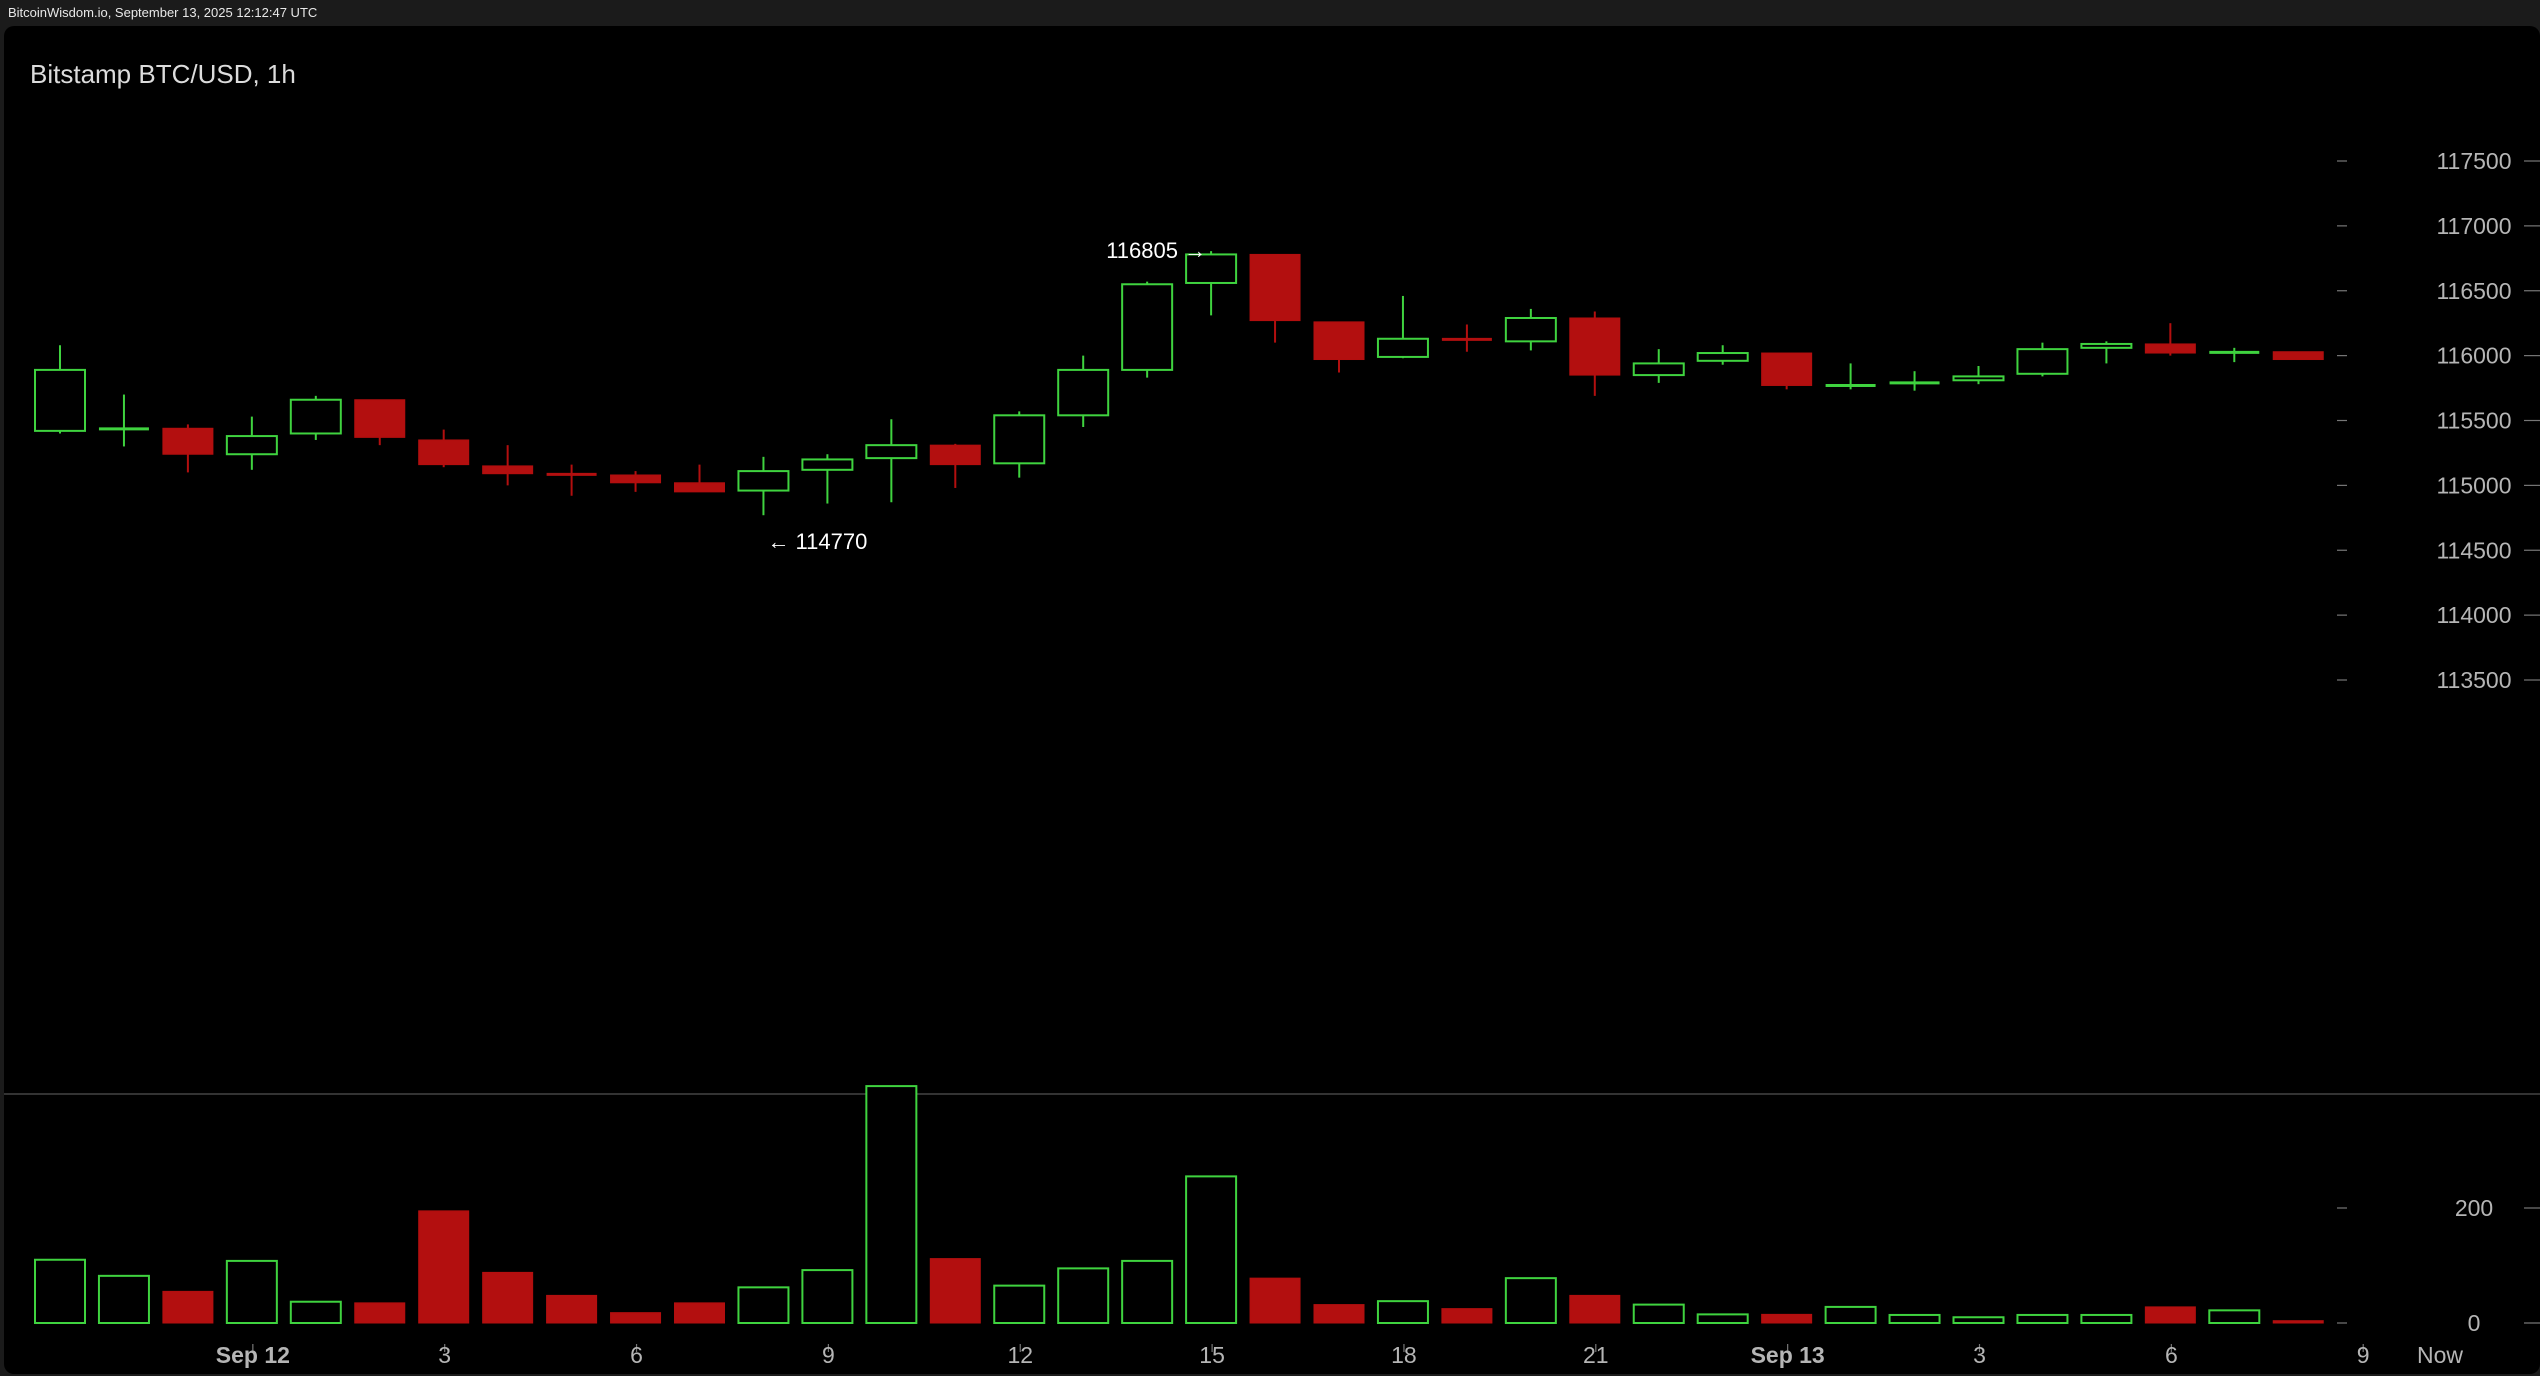  What do you see at coordinates (2473, 680) in the screenshot?
I see `price-tick-label: 113500` at bounding box center [2473, 680].